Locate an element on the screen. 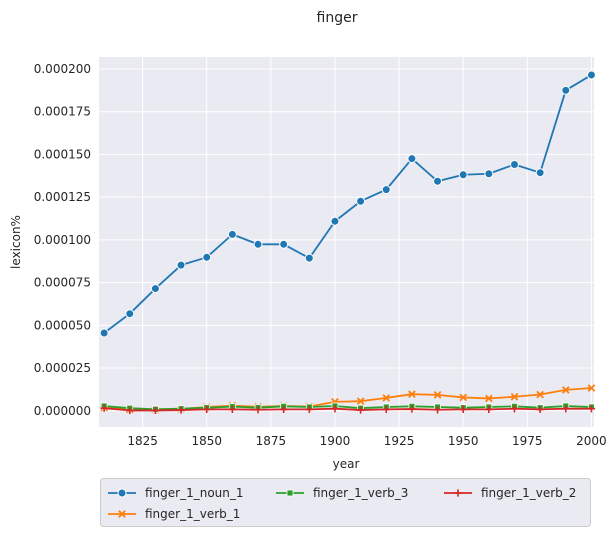  chart-title: finger is located at coordinates (337, 18).